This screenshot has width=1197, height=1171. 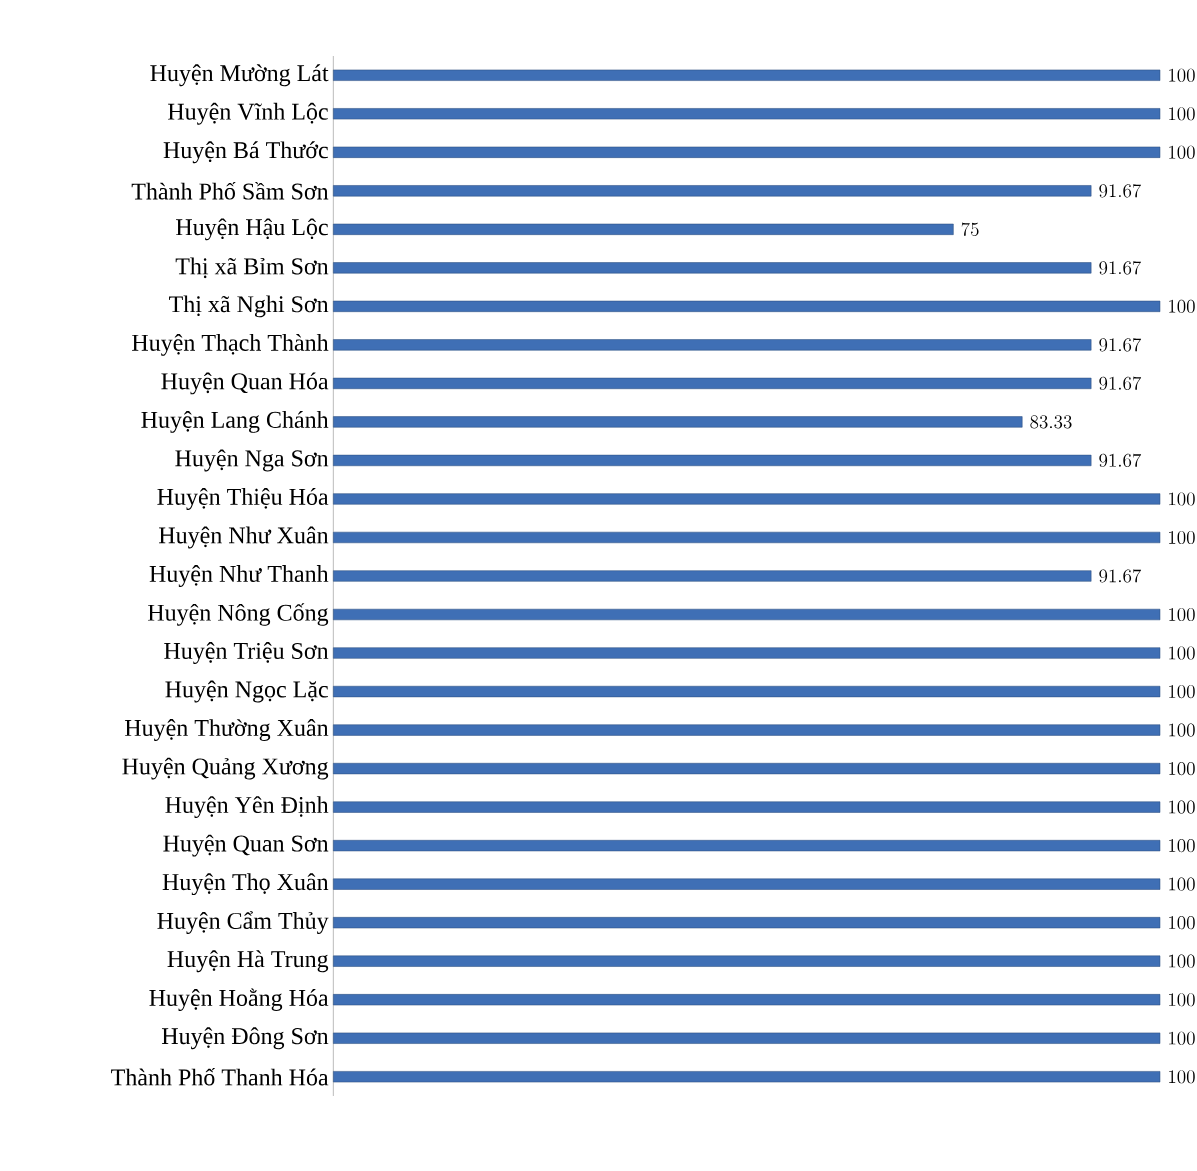 I want to click on y-tick-label: Huyện Như Thanh, so click(x=239, y=576).